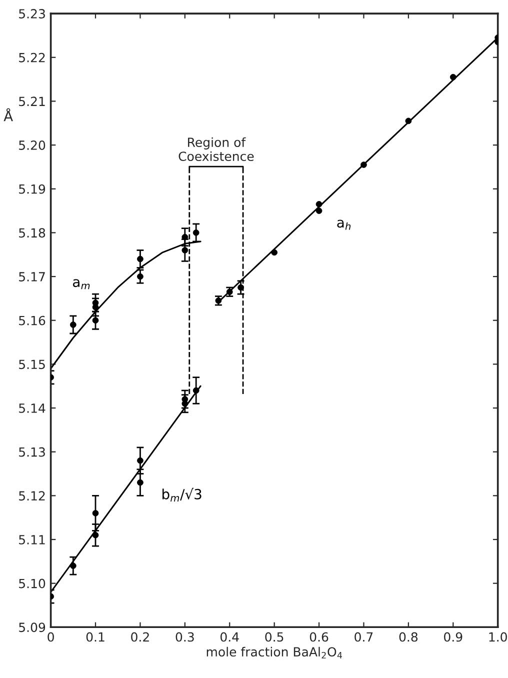 This screenshot has height=678, width=508. Describe the element at coordinates (32, 627) in the screenshot. I see `y-tick-label: 5.09` at that location.